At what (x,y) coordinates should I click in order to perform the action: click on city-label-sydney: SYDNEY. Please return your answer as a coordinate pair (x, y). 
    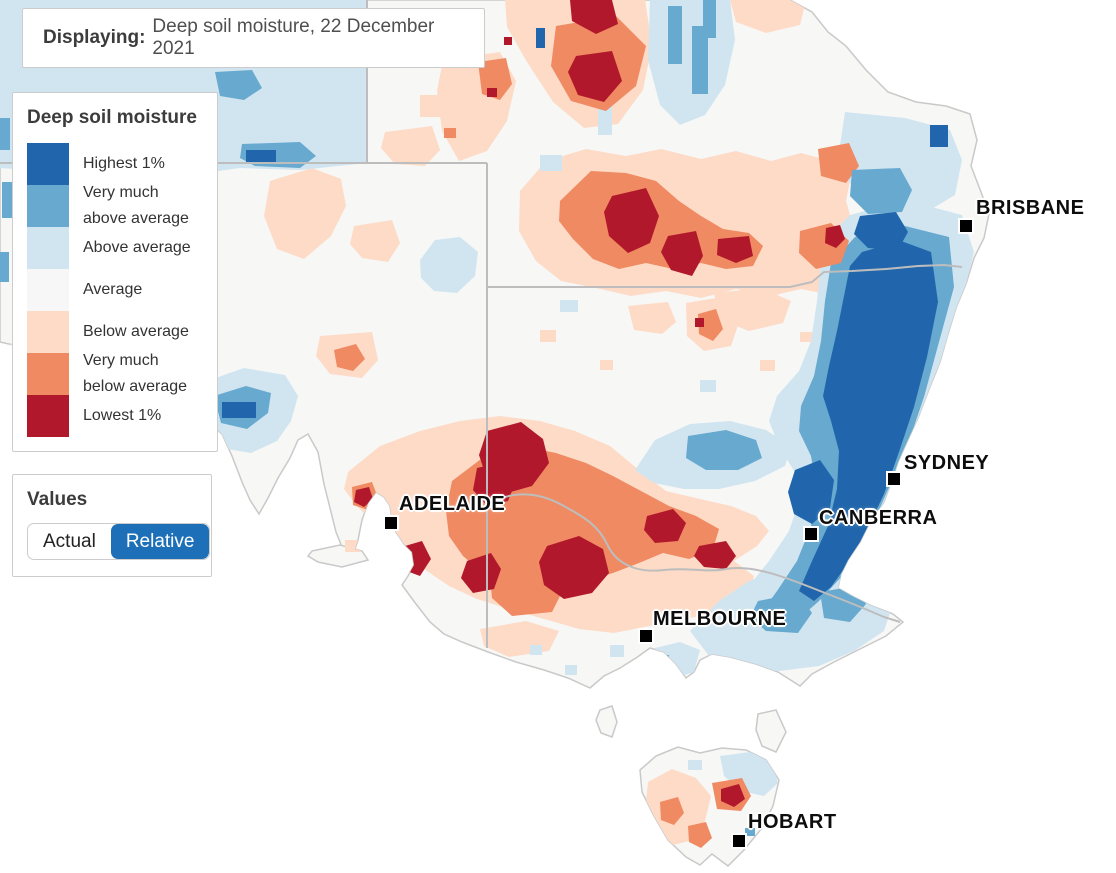
    Looking at the image, I should click on (947, 463).